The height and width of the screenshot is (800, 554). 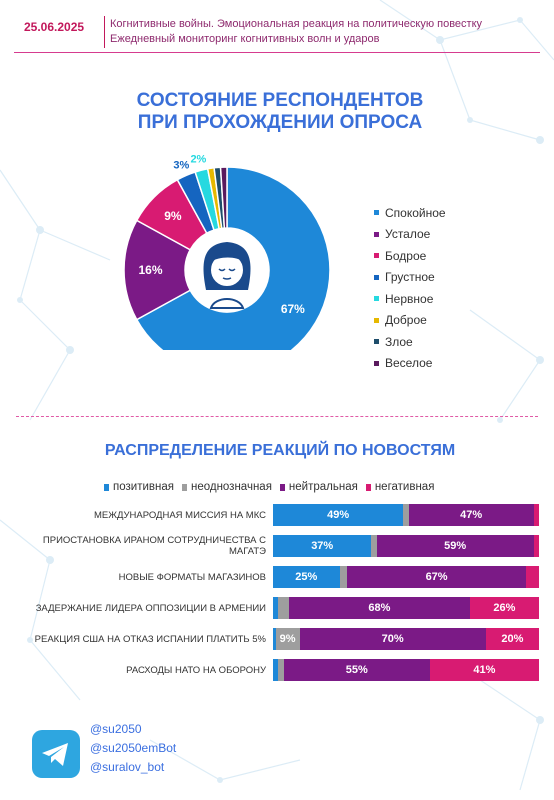 I want to click on legend-label: Бодрое, so click(x=406, y=255).